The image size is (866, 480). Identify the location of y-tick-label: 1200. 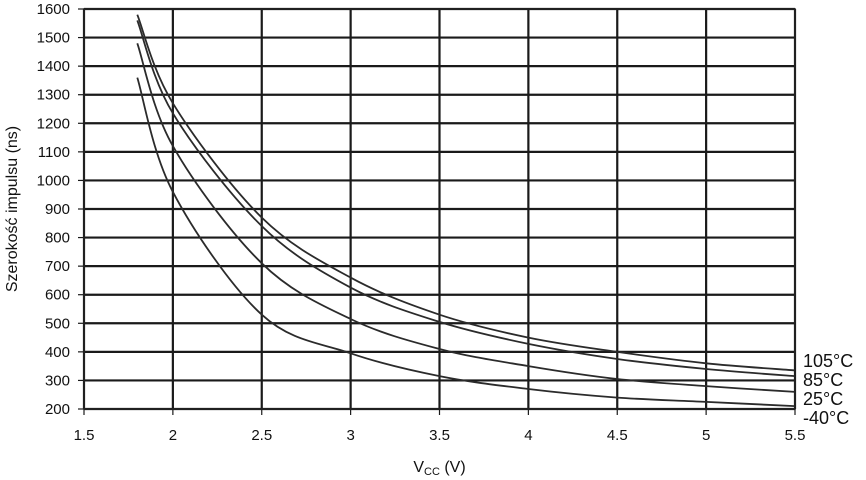
(53, 123).